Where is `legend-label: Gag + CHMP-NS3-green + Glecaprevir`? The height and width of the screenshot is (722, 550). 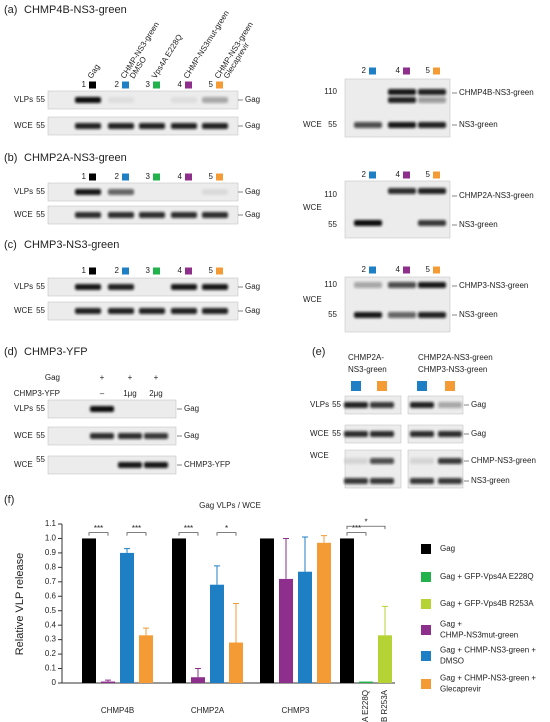
legend-label: Gag + CHMP-NS3-green + Glecaprevir is located at coordinates (488, 684).